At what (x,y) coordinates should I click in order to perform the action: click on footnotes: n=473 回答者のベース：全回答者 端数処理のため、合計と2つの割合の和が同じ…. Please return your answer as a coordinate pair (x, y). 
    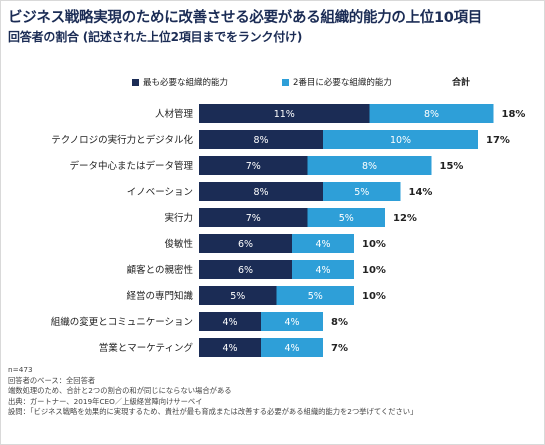
    Looking at the image, I should click on (212, 391).